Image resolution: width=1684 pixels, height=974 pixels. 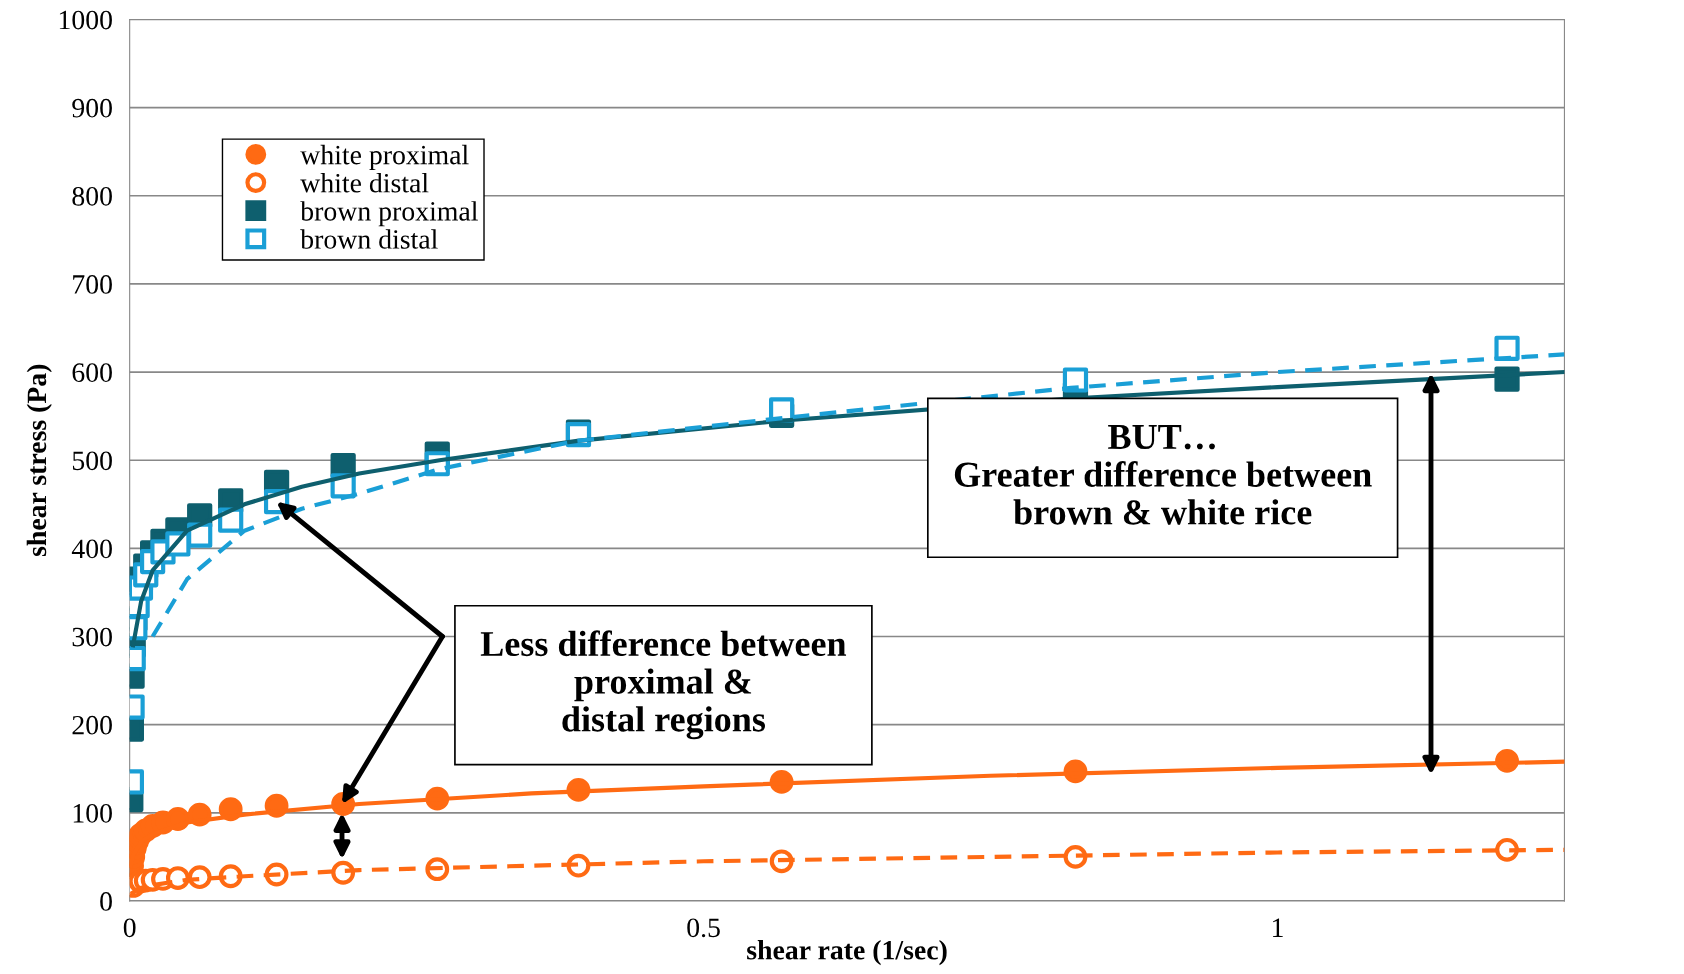 I want to click on y-tick-label: 700, so click(x=92, y=284).